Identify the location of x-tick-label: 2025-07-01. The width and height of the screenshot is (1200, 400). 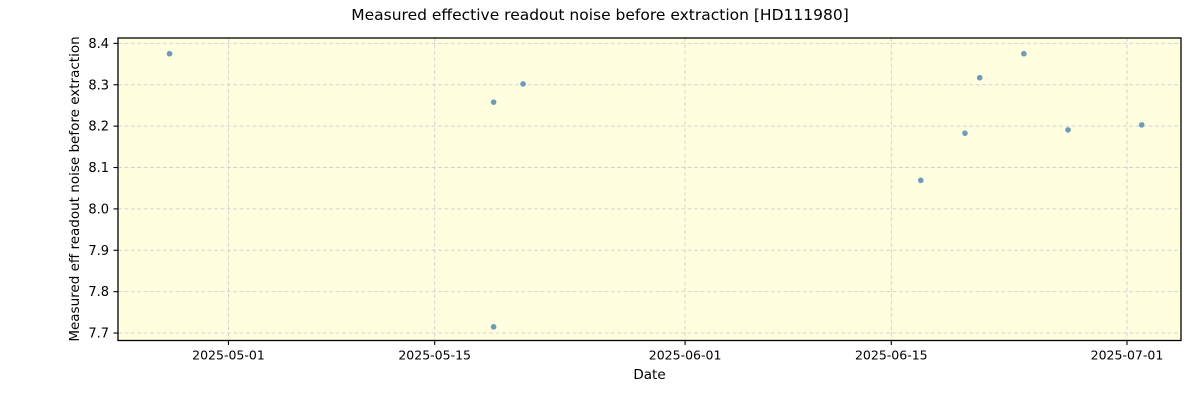
(1127, 355).